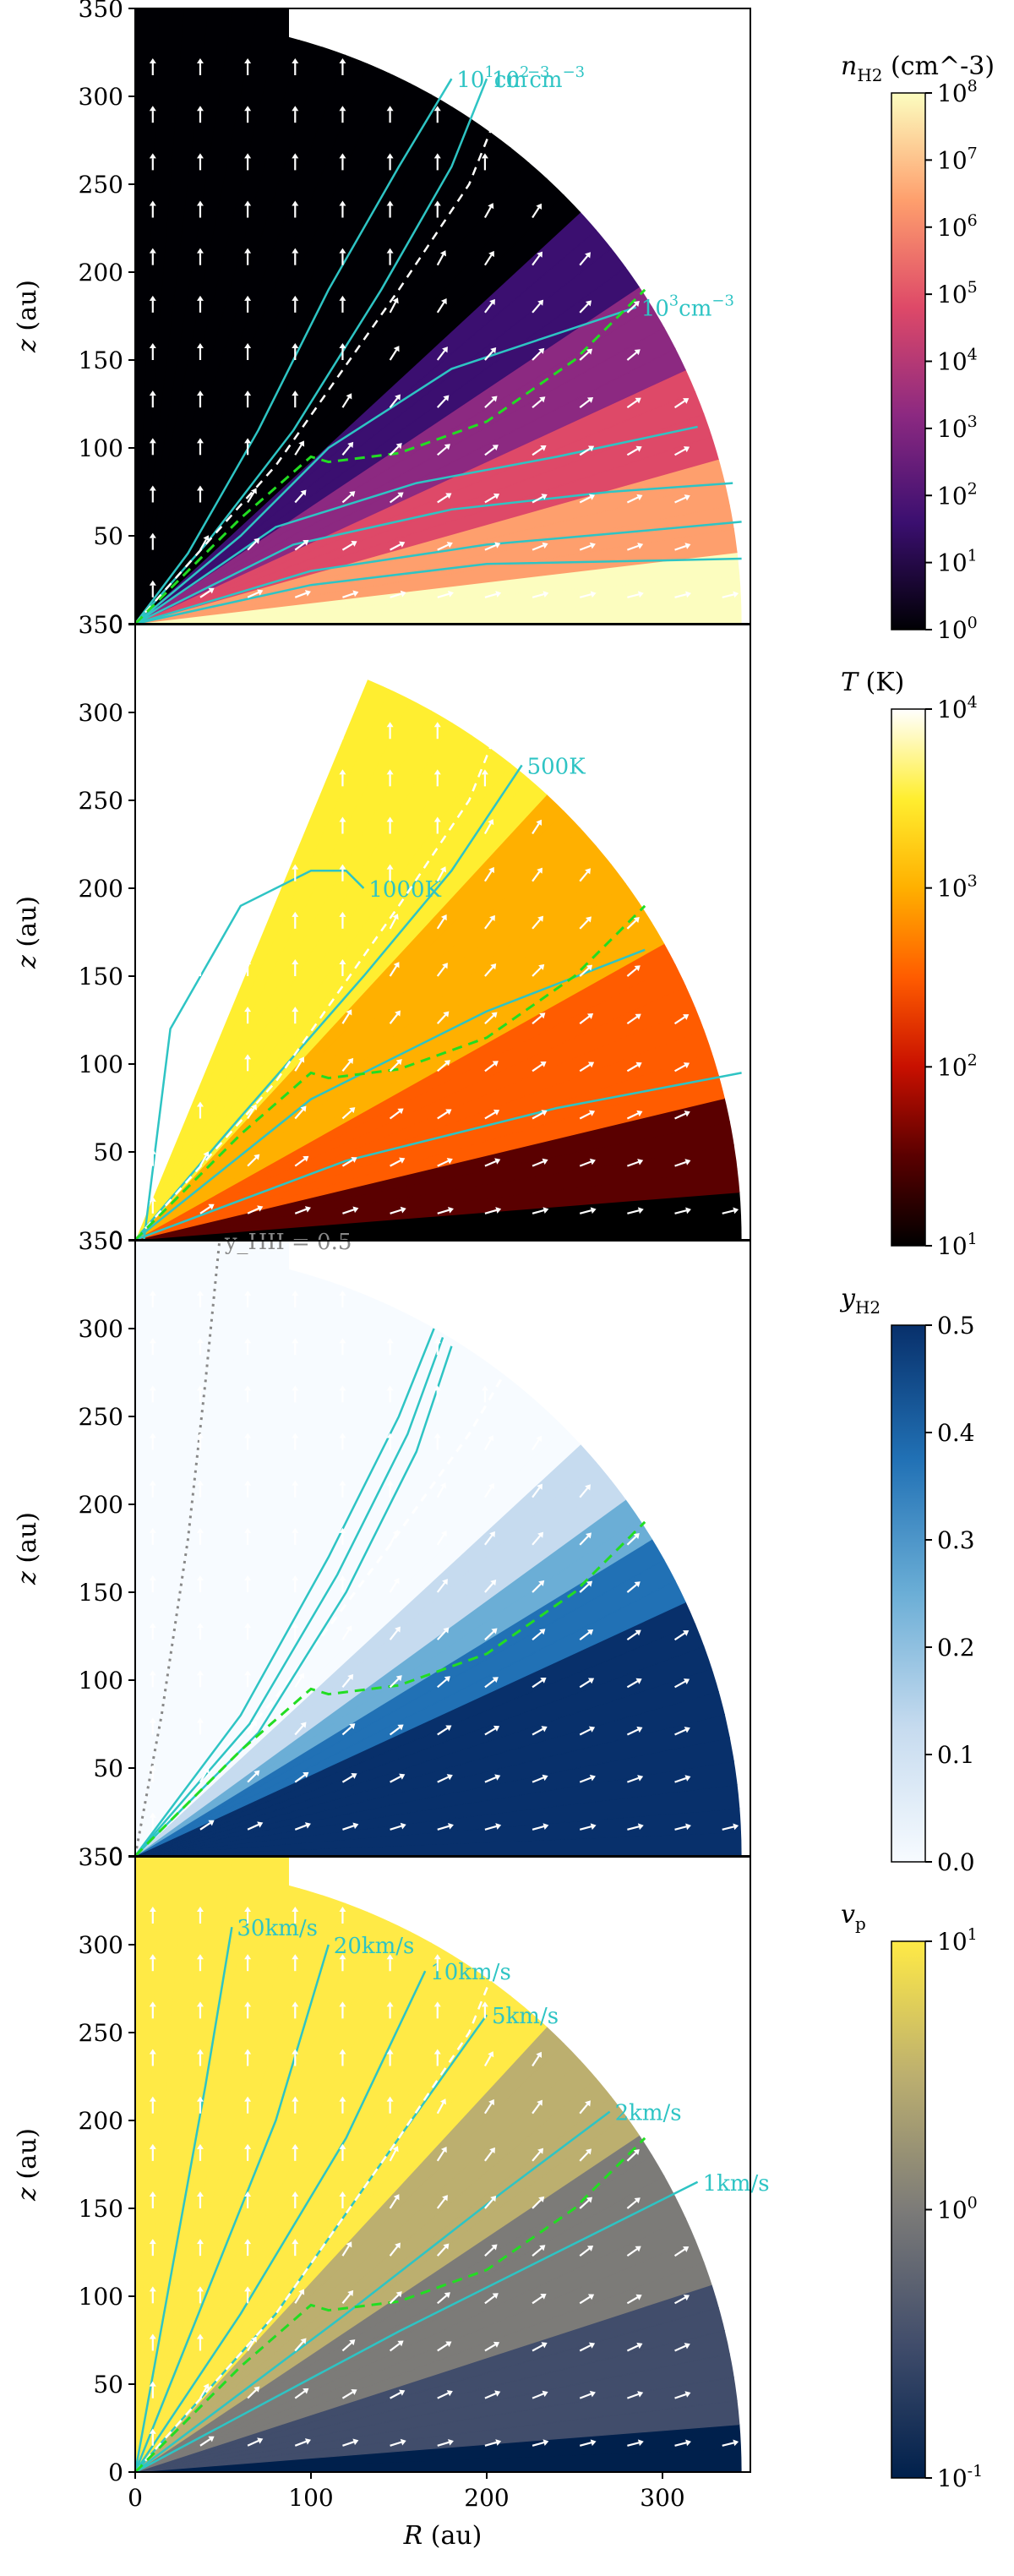  Describe the element at coordinates (956, 1862) in the screenshot. I see `colorbar-tick-label: 0.0` at that location.